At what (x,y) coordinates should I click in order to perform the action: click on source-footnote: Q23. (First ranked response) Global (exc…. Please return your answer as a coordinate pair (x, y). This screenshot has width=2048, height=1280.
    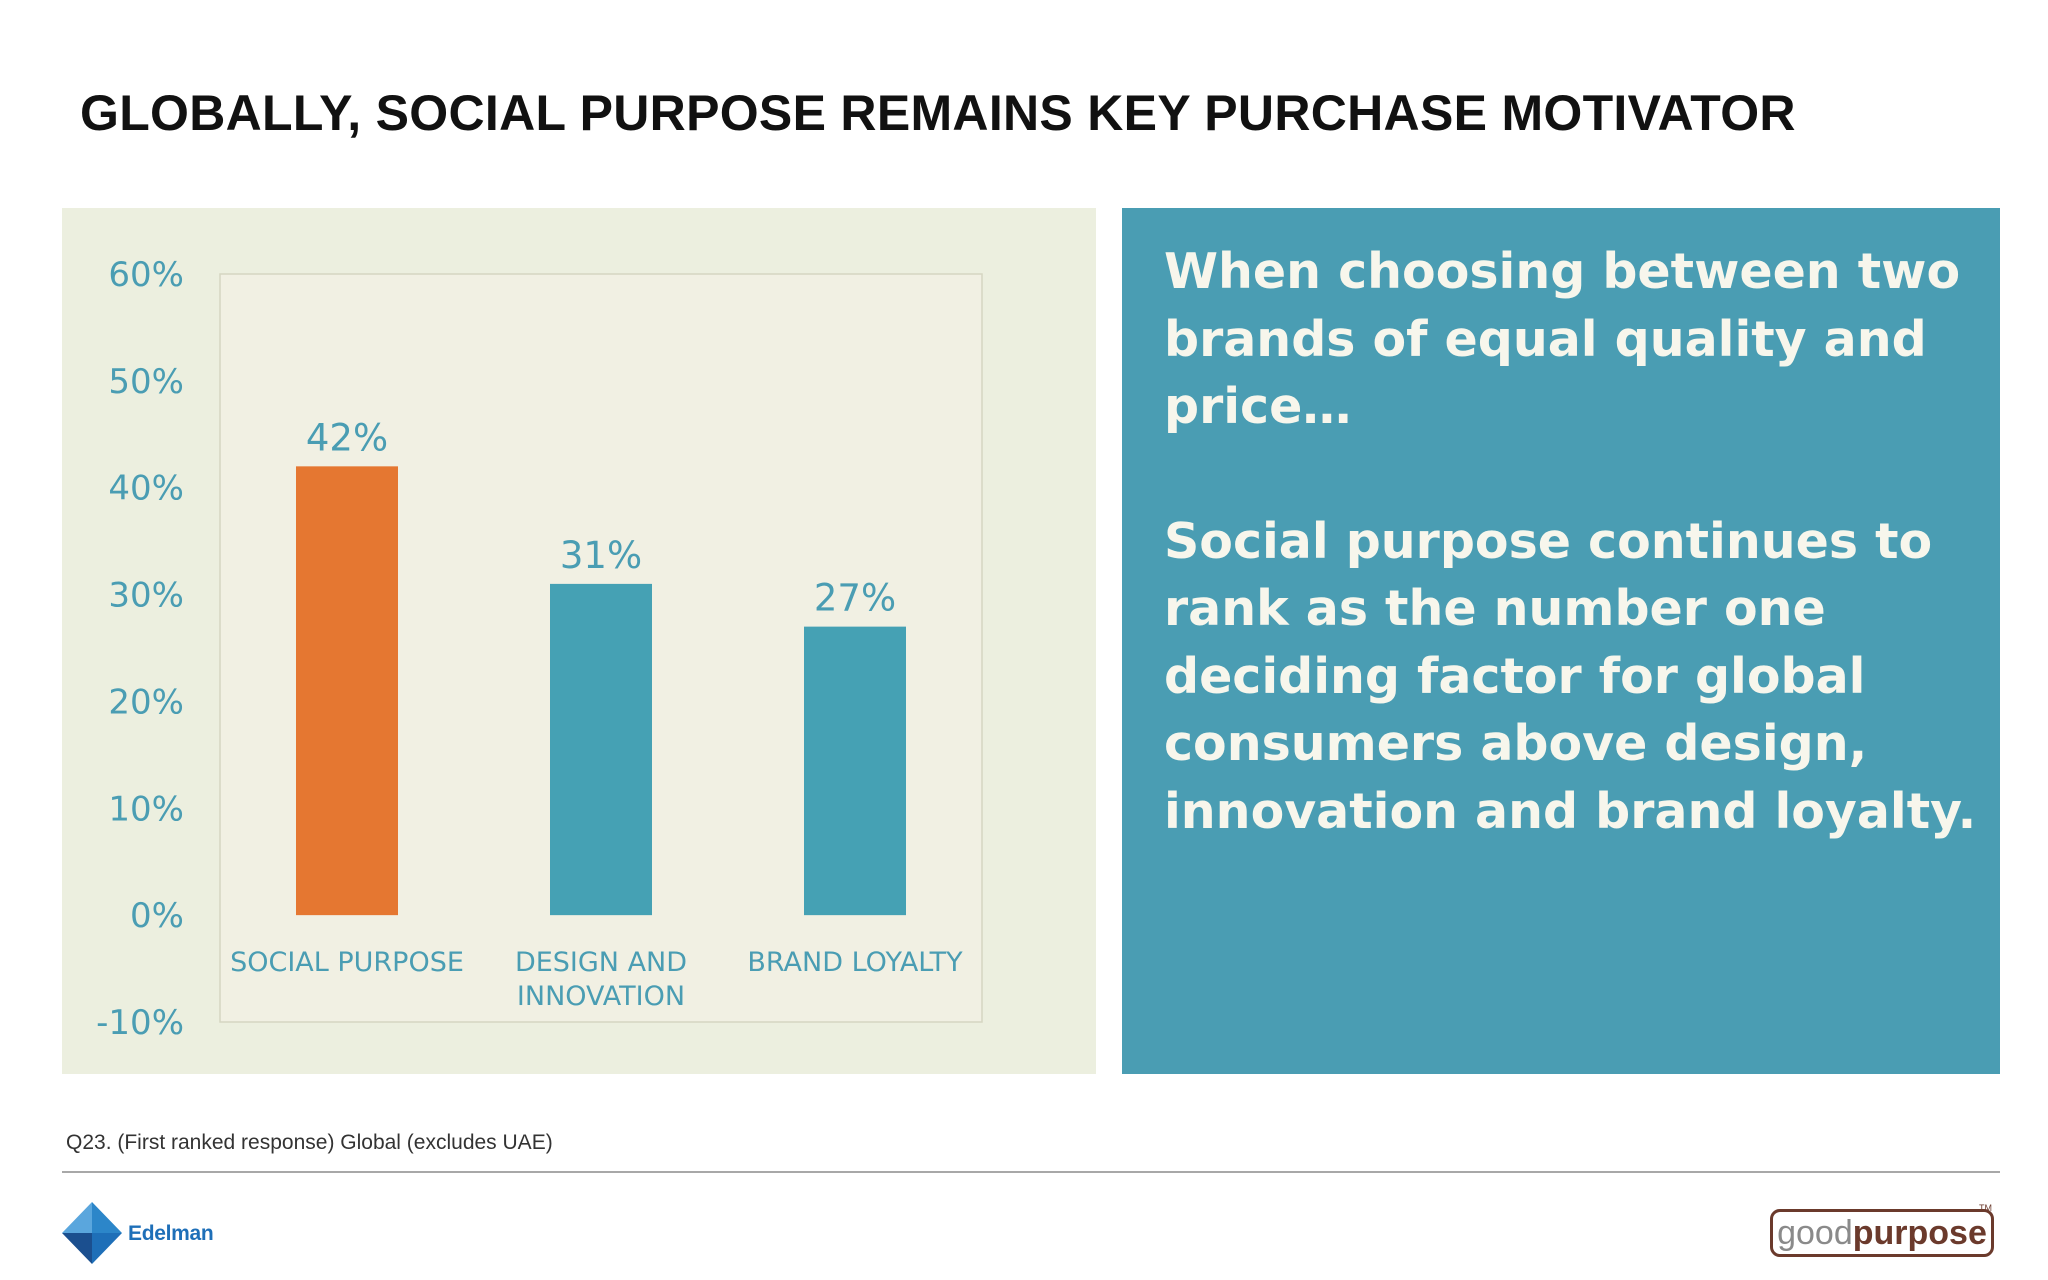
    Looking at the image, I should click on (309, 1142).